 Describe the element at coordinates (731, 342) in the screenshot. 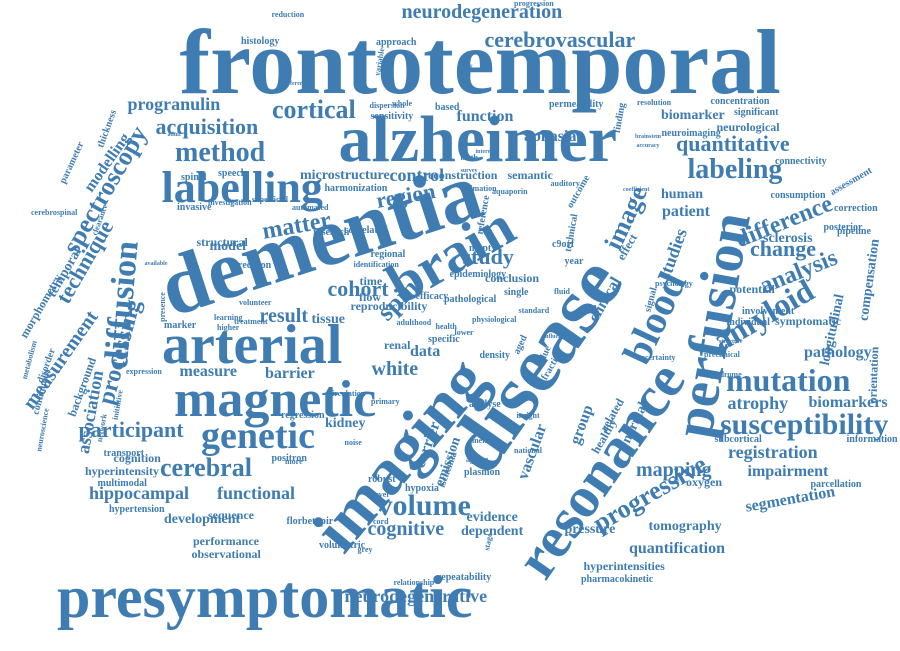

I see `cloud-word: structure` at that location.